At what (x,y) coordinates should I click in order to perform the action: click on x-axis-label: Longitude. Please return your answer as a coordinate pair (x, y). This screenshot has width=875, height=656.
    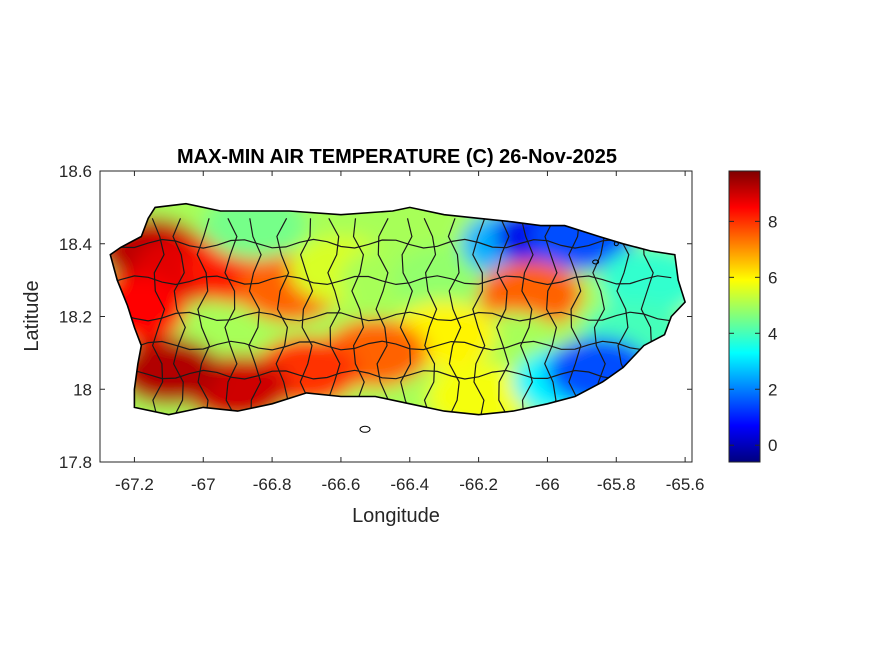
    Looking at the image, I should click on (396, 516).